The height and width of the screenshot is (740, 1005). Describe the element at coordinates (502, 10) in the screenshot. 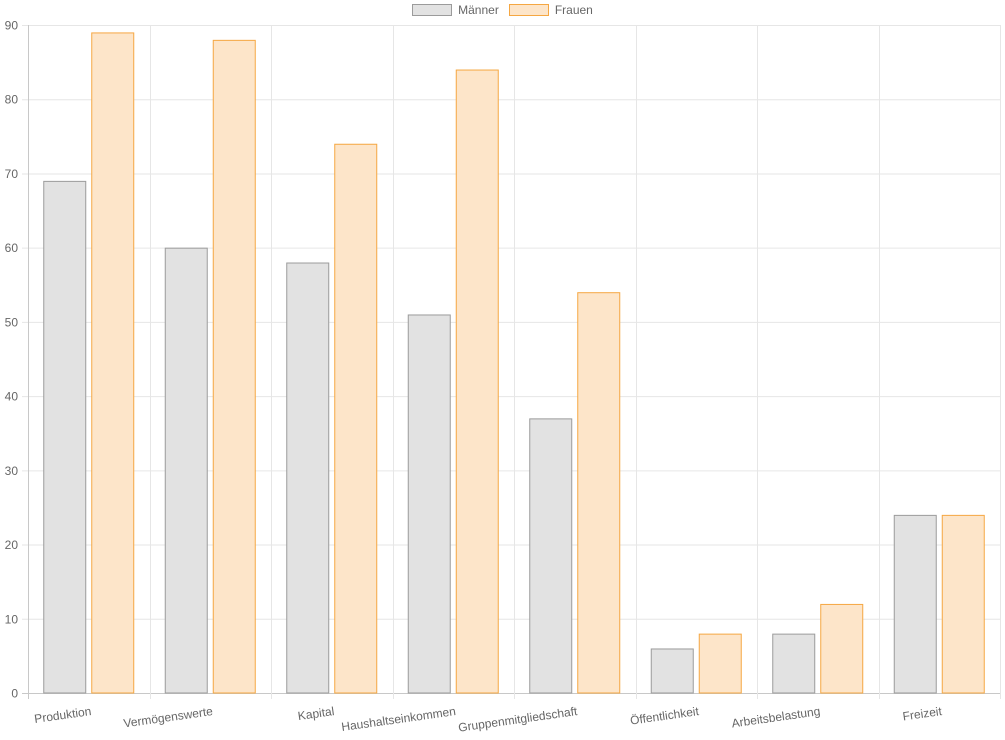

I see `legend: Männer Frauen` at that location.